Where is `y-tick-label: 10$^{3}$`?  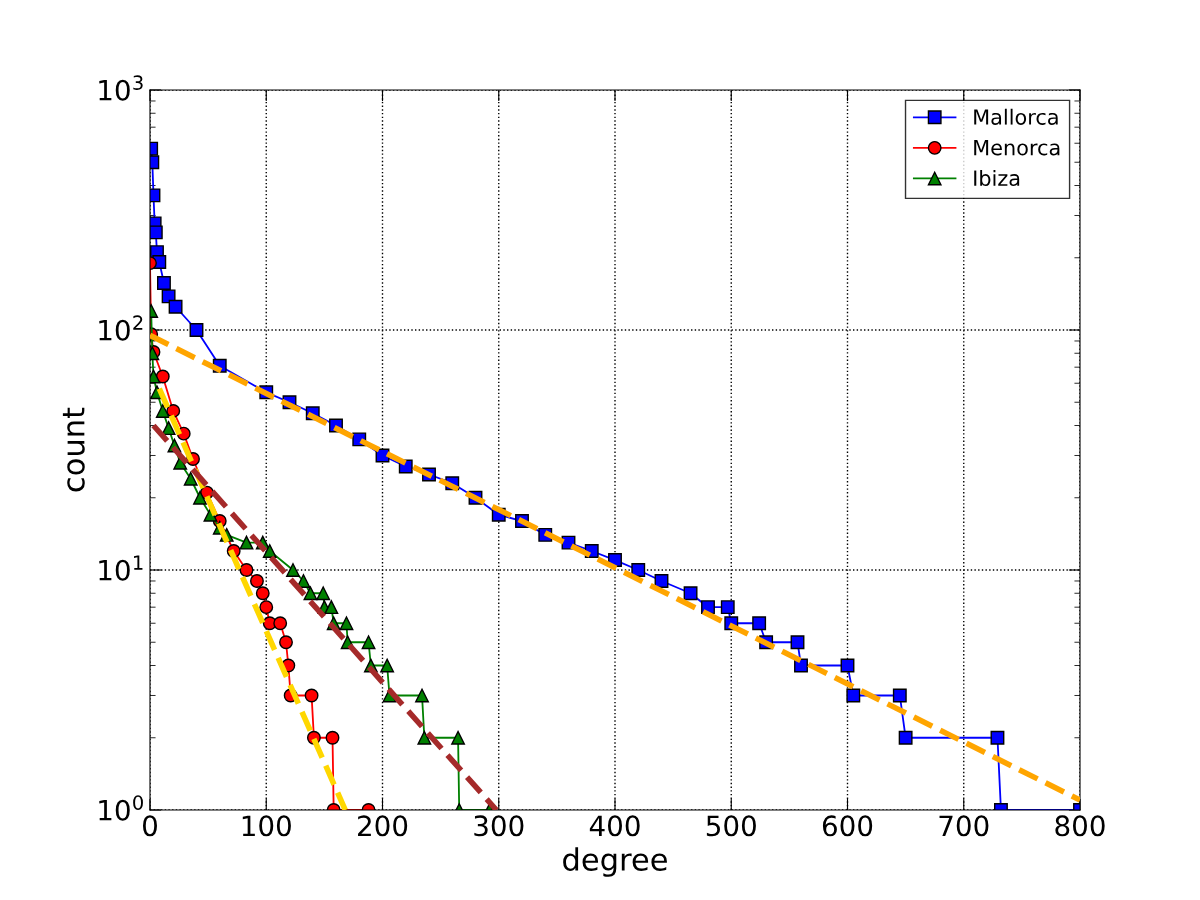 y-tick-label: 10$^{3}$ is located at coordinates (121, 88).